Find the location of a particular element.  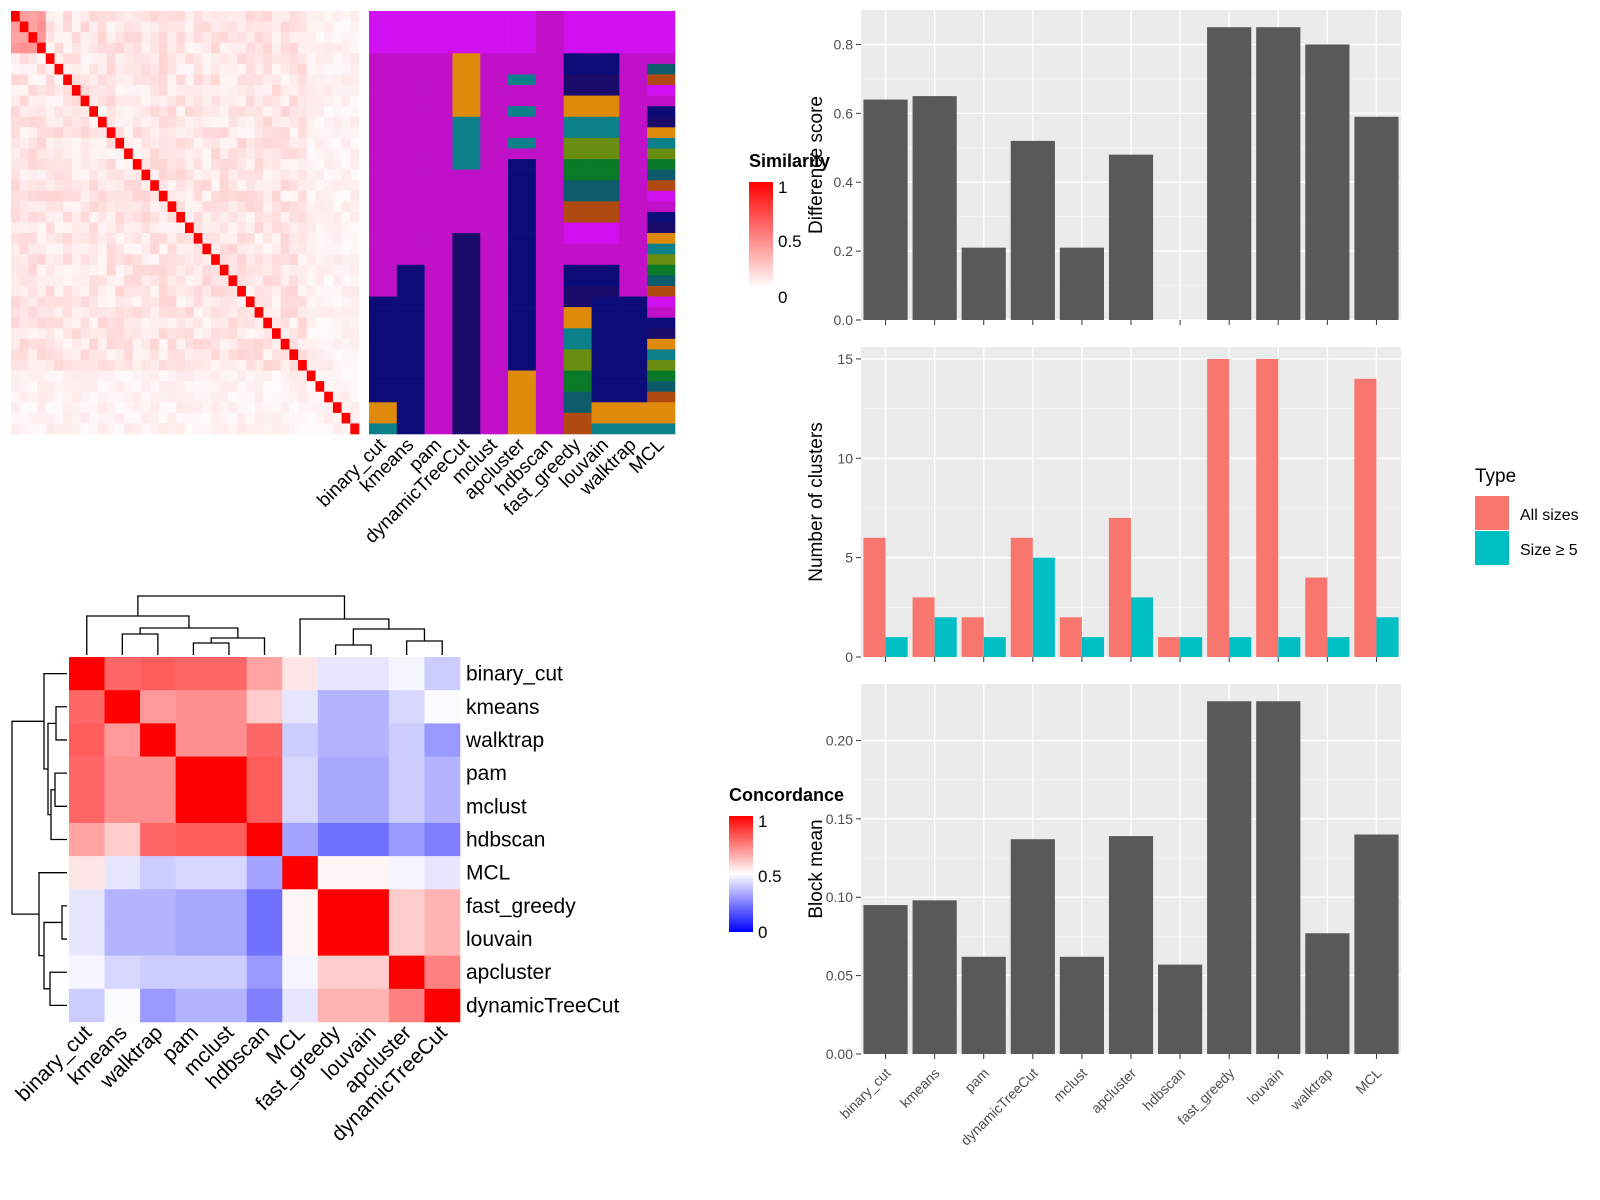

dendrogram-branch is located at coordinates (241, 607).